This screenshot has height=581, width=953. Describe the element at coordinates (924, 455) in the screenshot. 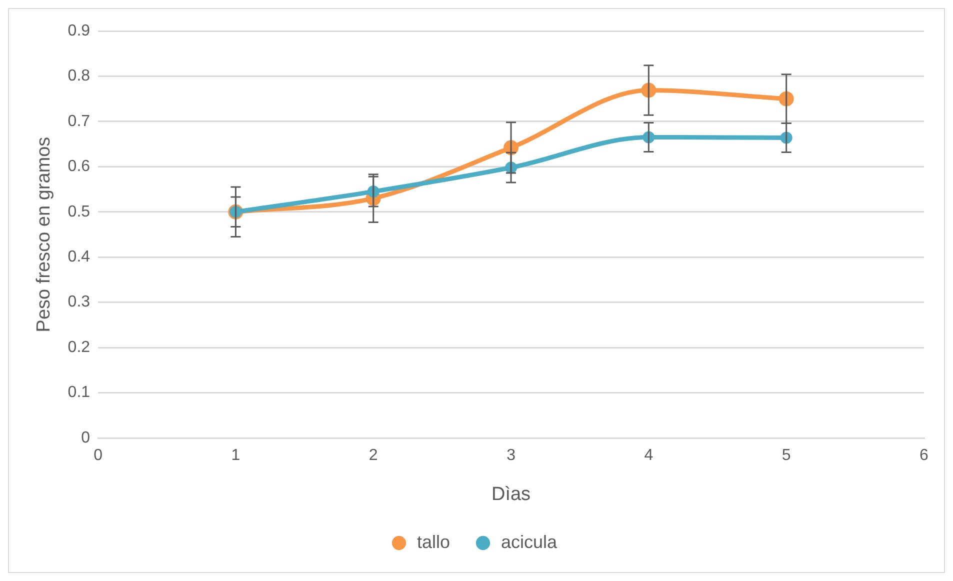

I see `x-tick-label: 6` at that location.